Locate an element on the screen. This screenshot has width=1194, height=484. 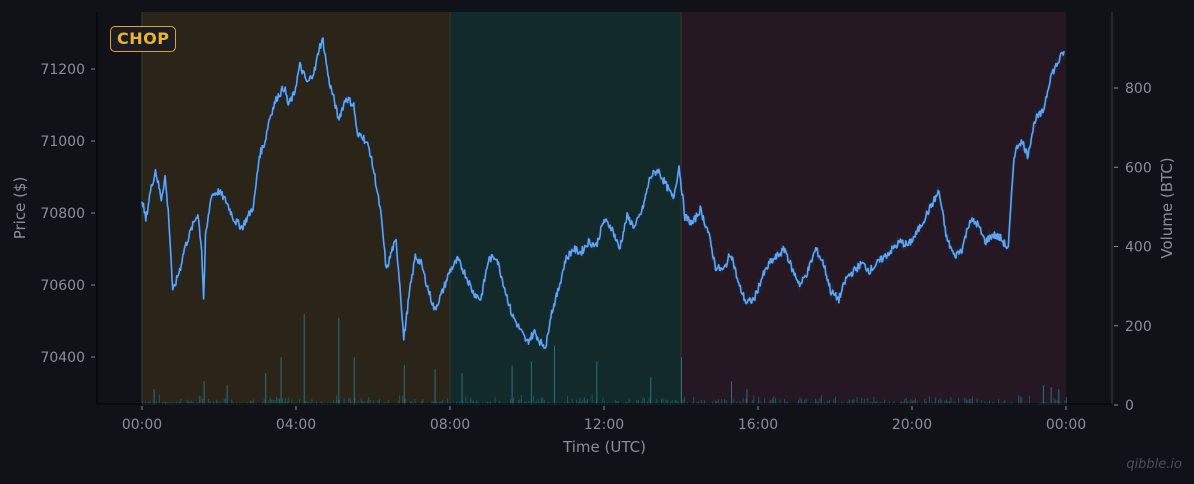
x-tick-label: 16:00 is located at coordinates (758, 425).